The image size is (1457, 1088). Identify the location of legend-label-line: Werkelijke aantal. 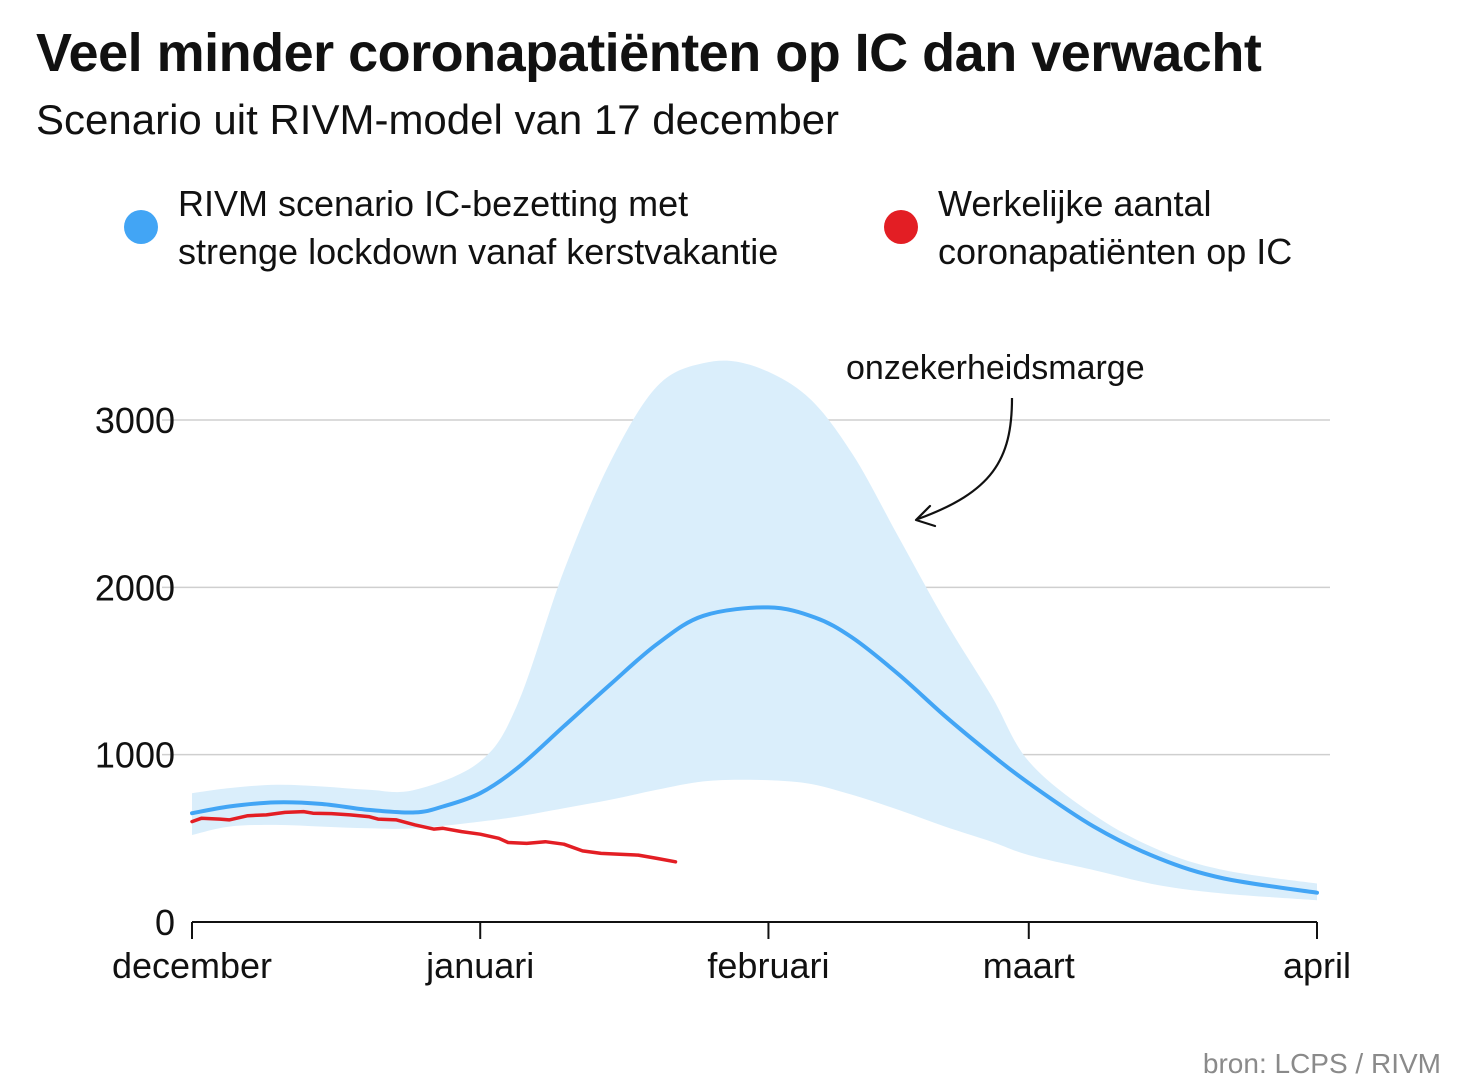
(1075, 203).